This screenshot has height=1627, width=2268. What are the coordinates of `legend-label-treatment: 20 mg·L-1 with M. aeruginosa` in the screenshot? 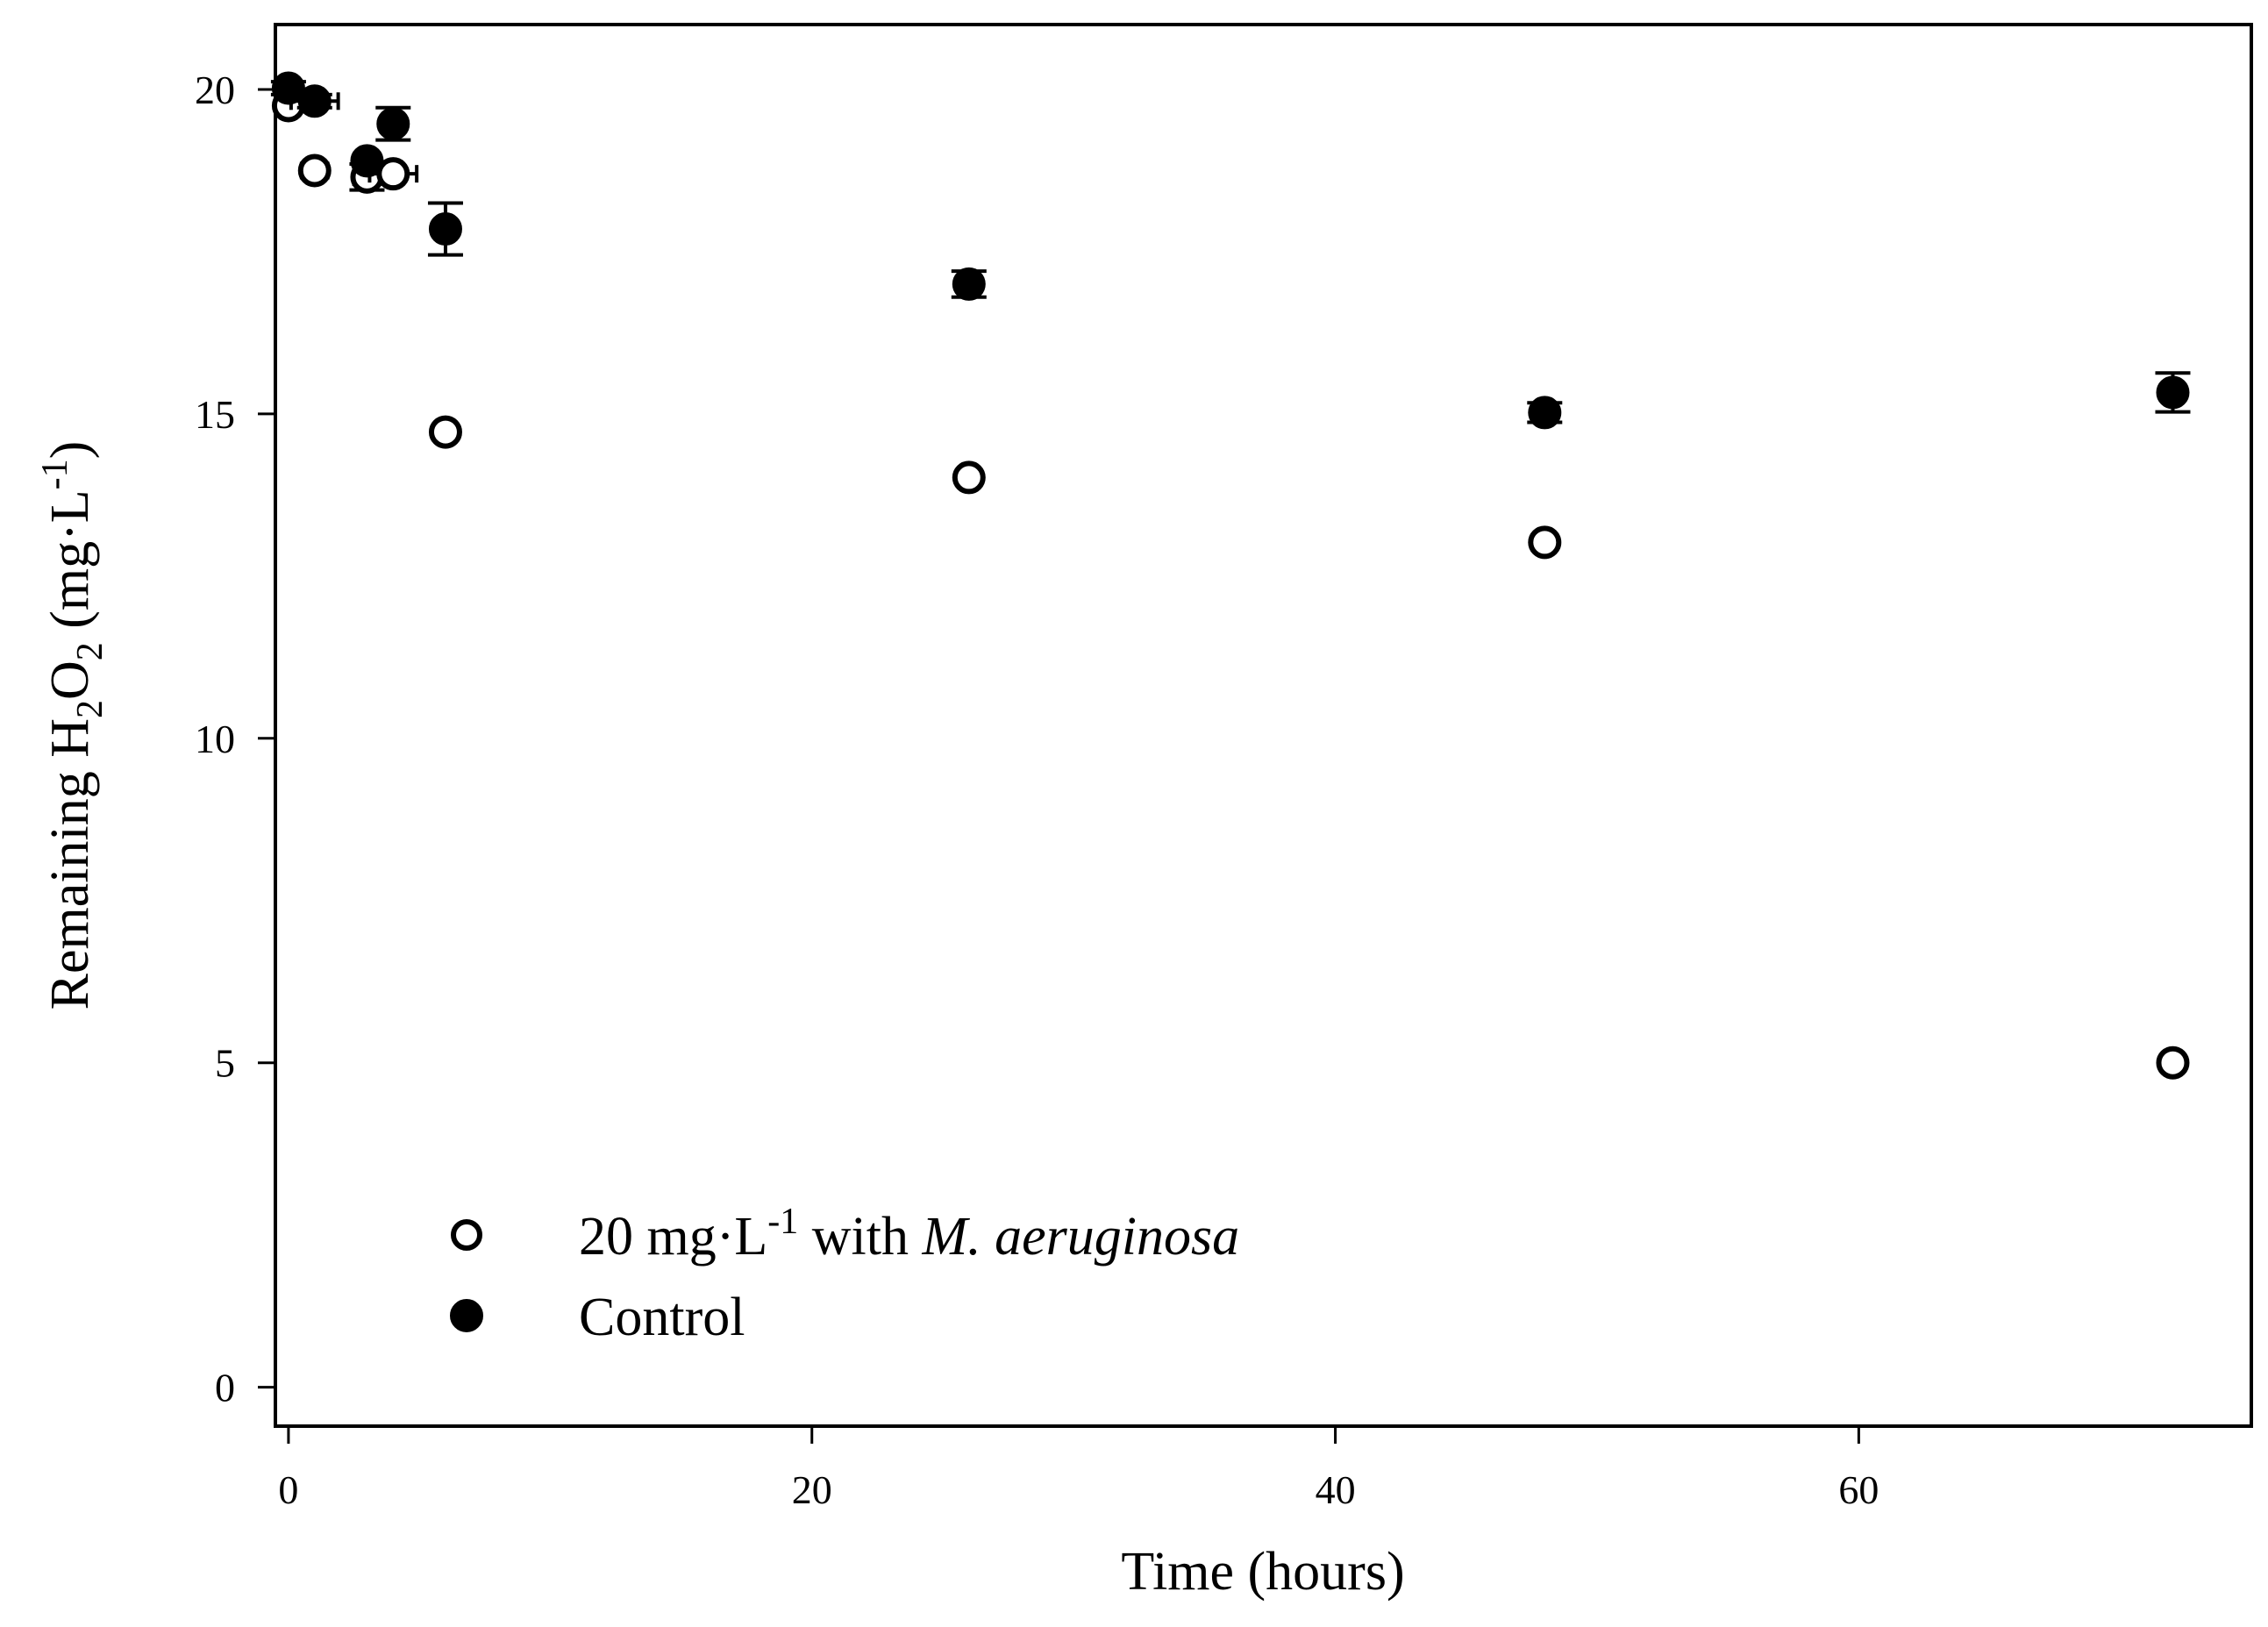 It's located at (909, 1235).